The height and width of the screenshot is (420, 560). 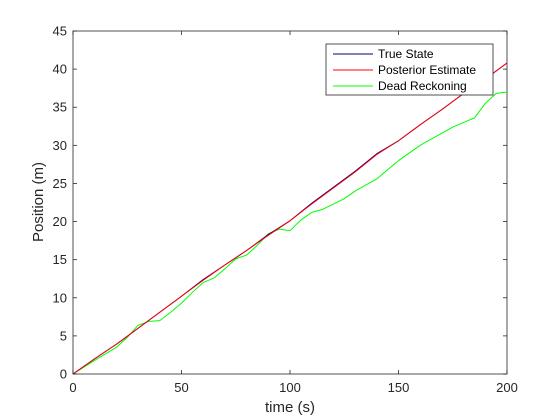 What do you see at coordinates (406, 54) in the screenshot?
I see `legend-label-true-state: True State` at bounding box center [406, 54].